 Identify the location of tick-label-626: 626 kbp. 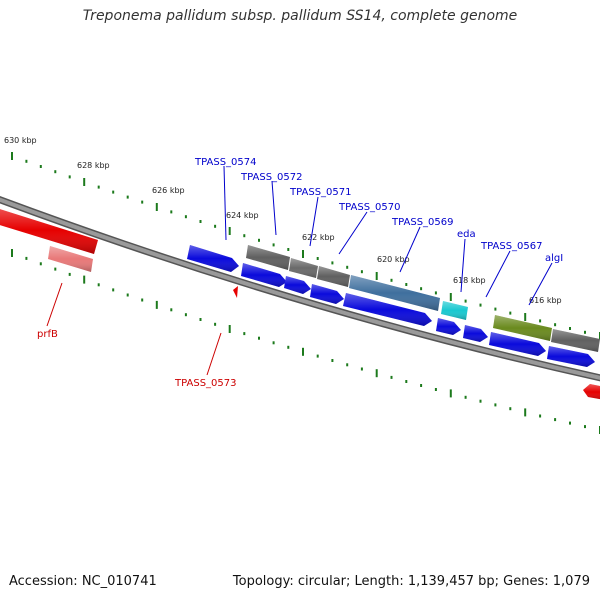
(168, 190).